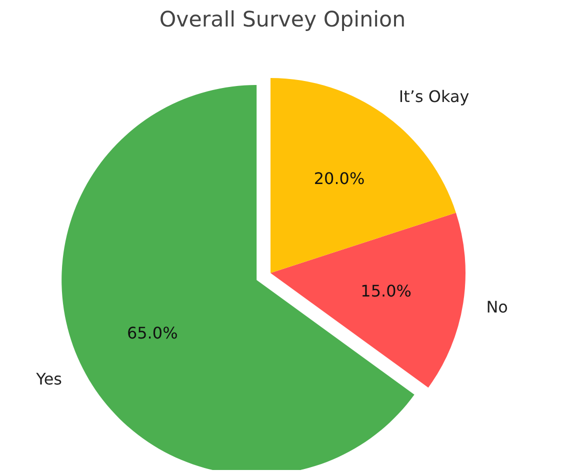 This screenshot has height=474, width=564. What do you see at coordinates (339, 178) in the screenshot?
I see `data-label: 20.0%` at bounding box center [339, 178].